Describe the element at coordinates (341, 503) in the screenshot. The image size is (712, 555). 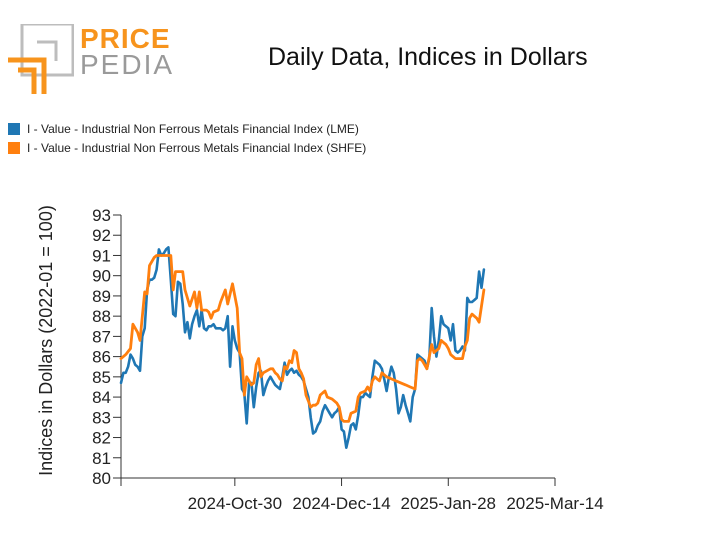
I see `x-tick-label: 2024-Dec-14` at that location.